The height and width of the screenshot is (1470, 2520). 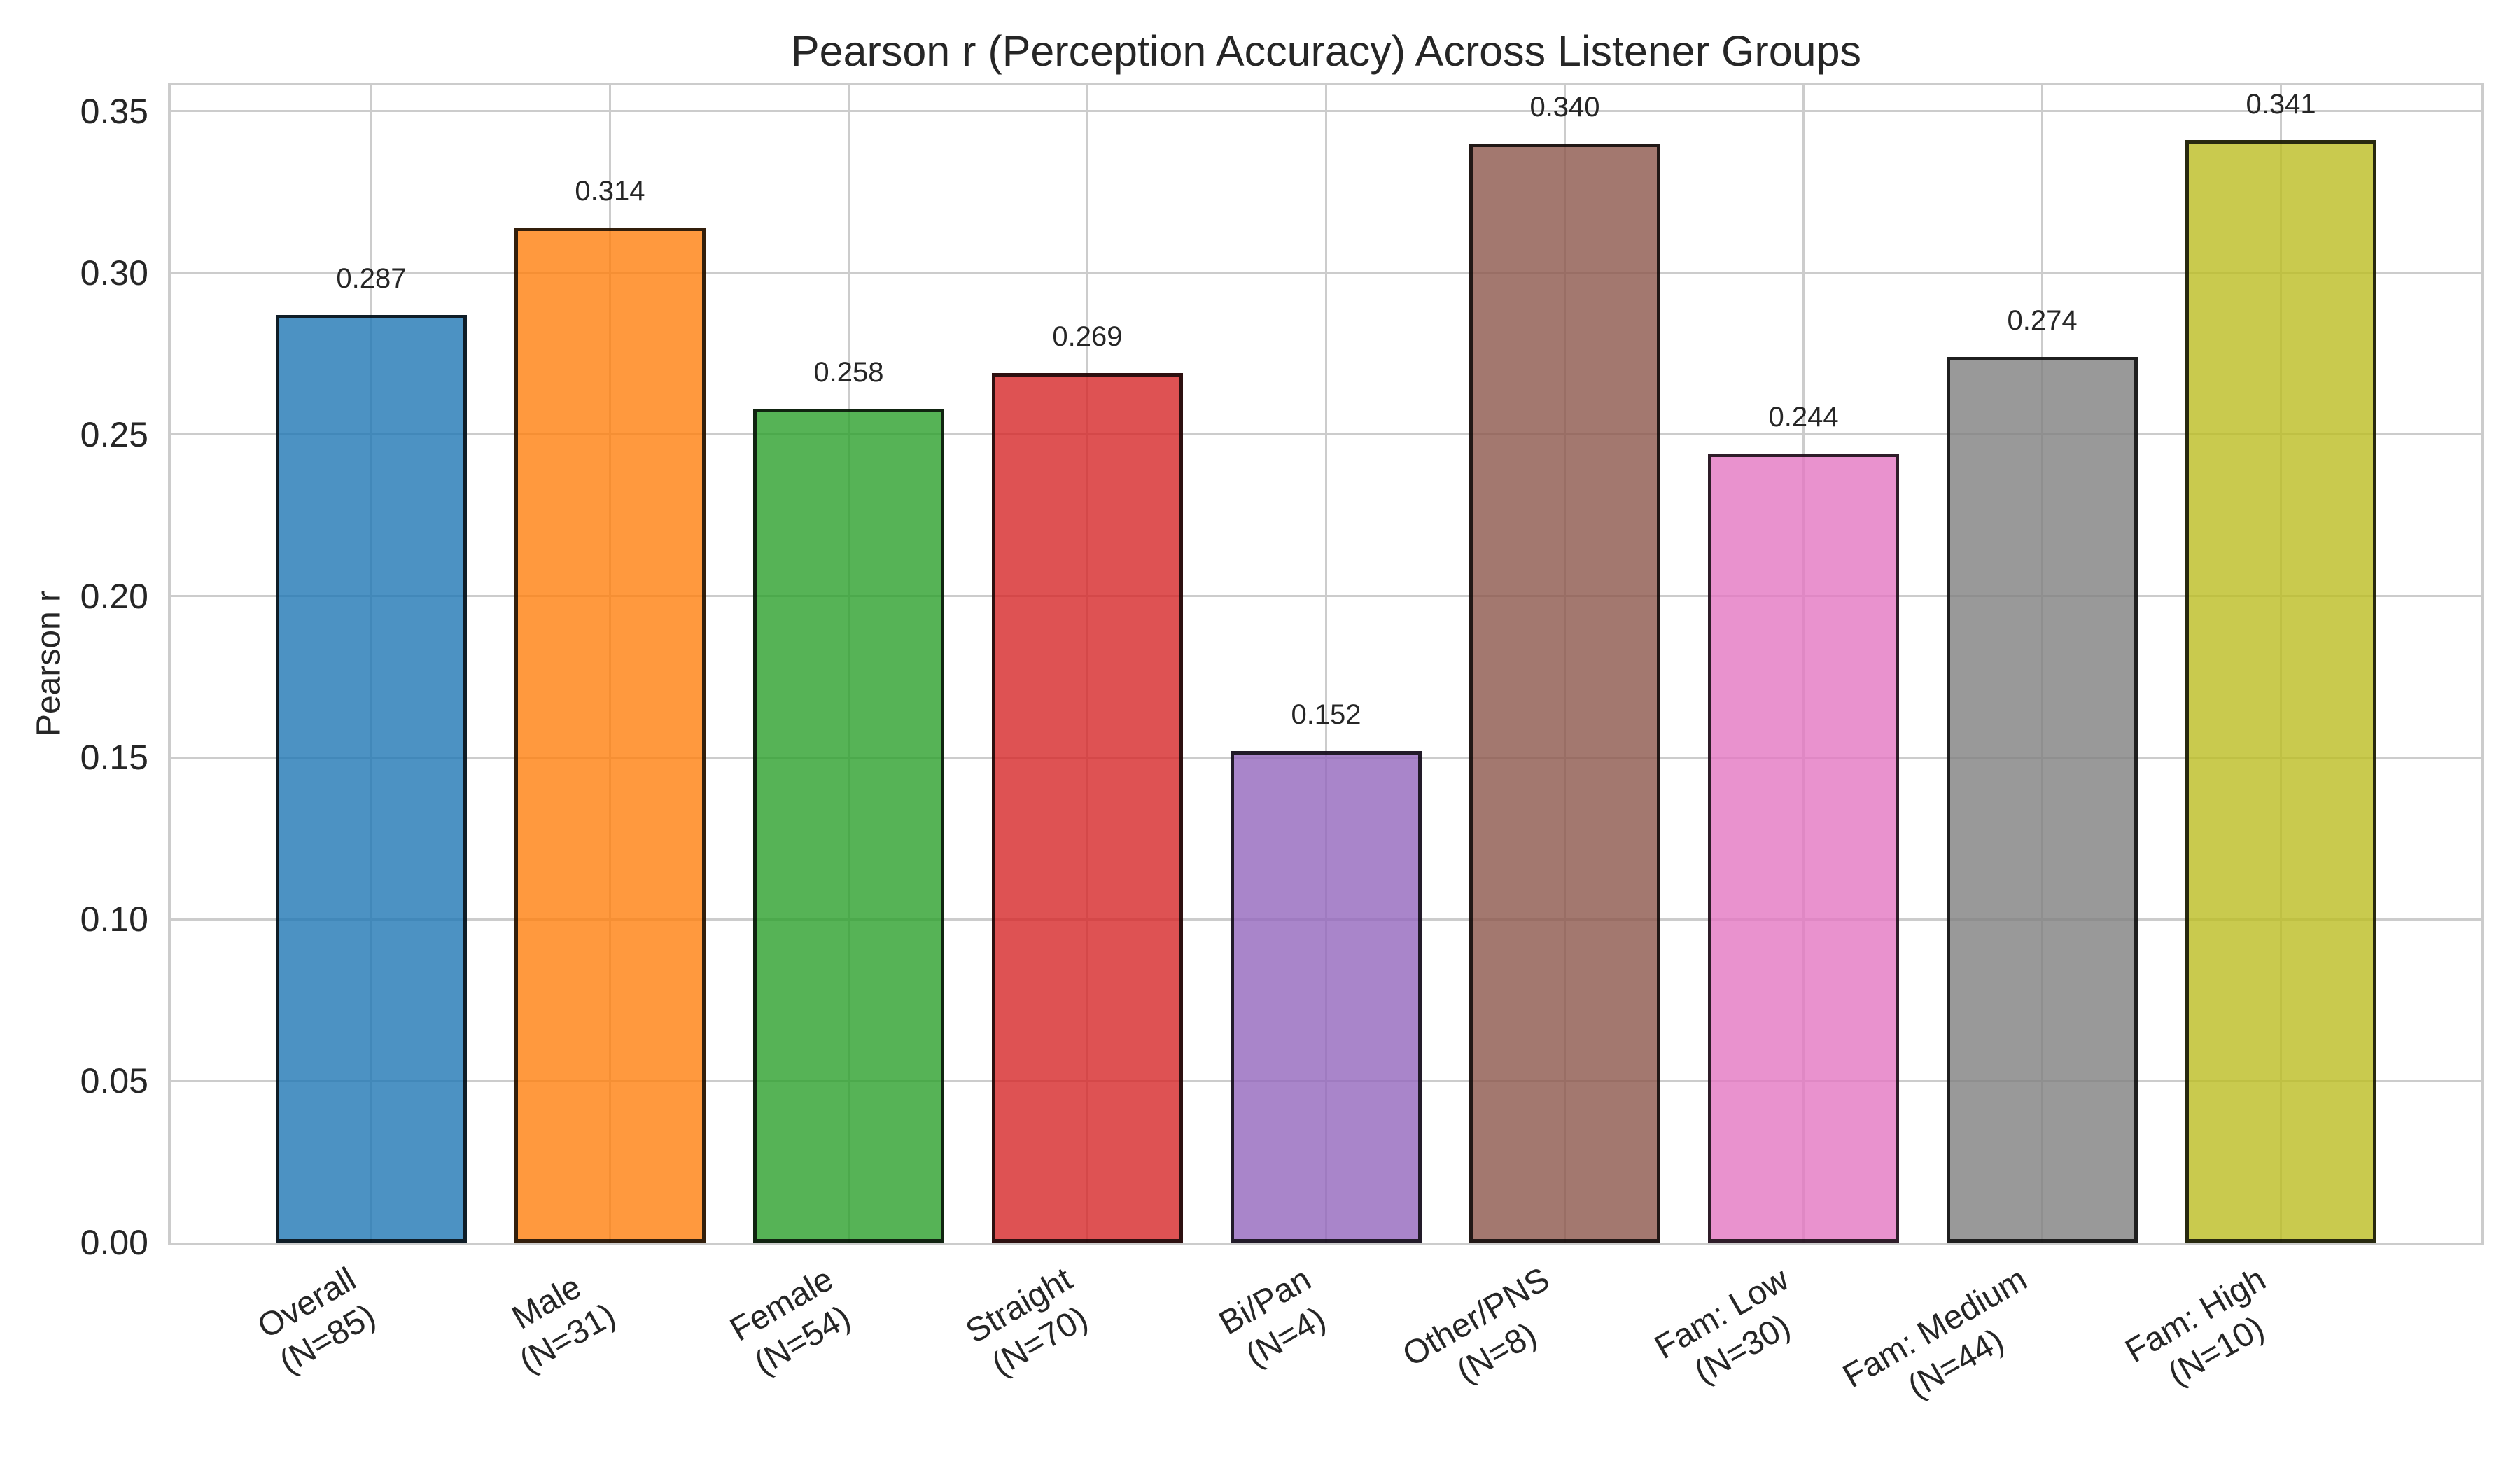 I want to click on y-tick-label: 0.35, so click(x=114, y=111).